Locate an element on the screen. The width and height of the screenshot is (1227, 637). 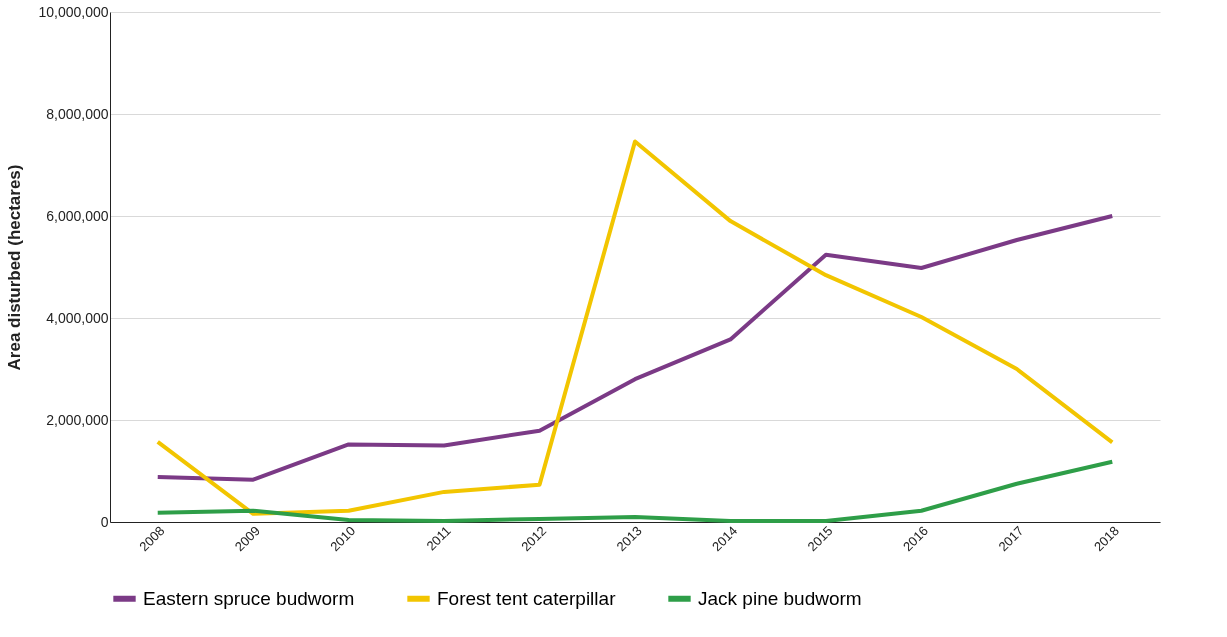
y-tick-label: 0 is located at coordinates (104, 521).